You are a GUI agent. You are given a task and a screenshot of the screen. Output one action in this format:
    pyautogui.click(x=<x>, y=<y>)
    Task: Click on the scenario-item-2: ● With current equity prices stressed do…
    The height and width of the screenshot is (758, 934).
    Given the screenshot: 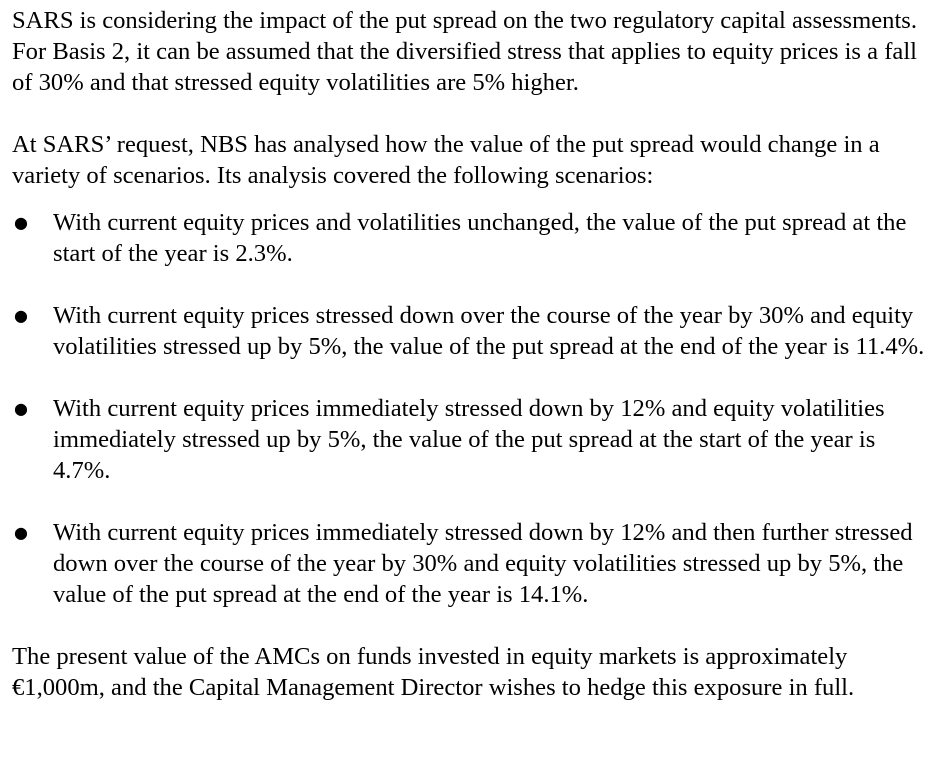 What is the action you would take?
    pyautogui.click(x=471, y=331)
    